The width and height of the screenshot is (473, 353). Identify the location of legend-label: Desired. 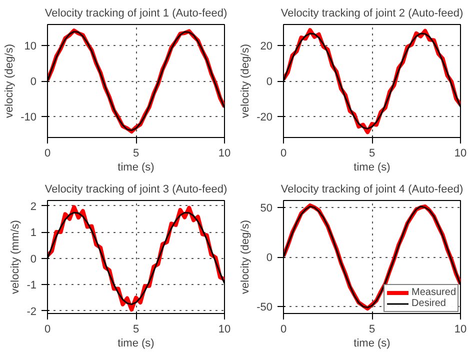
(429, 303).